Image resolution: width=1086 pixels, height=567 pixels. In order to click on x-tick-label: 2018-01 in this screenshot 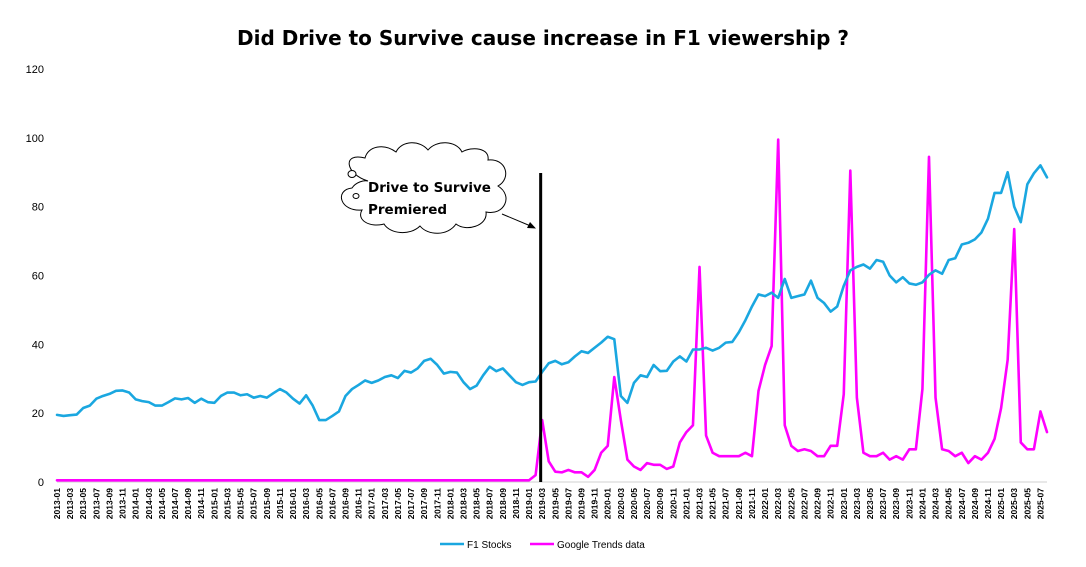, I will do `click(450, 503)`.